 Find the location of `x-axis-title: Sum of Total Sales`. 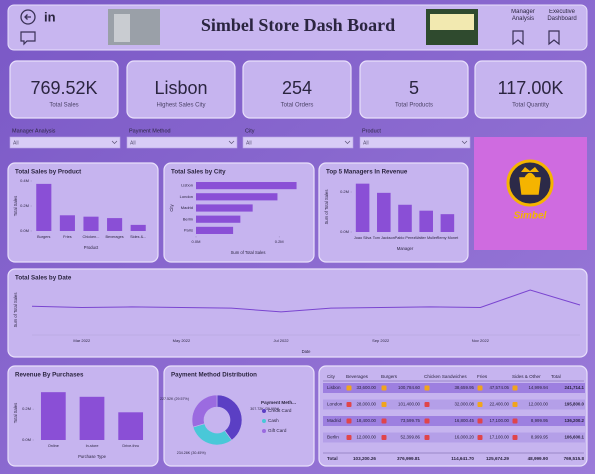

x-axis-title: Sum of Total Sales is located at coordinates (248, 252).